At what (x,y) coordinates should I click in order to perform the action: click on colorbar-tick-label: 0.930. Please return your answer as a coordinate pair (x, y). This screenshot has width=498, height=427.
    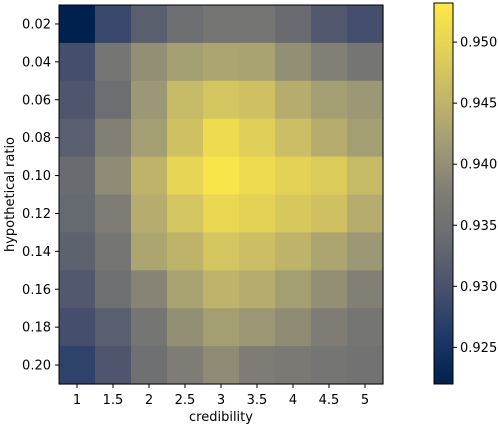
    Looking at the image, I should click on (478, 287).